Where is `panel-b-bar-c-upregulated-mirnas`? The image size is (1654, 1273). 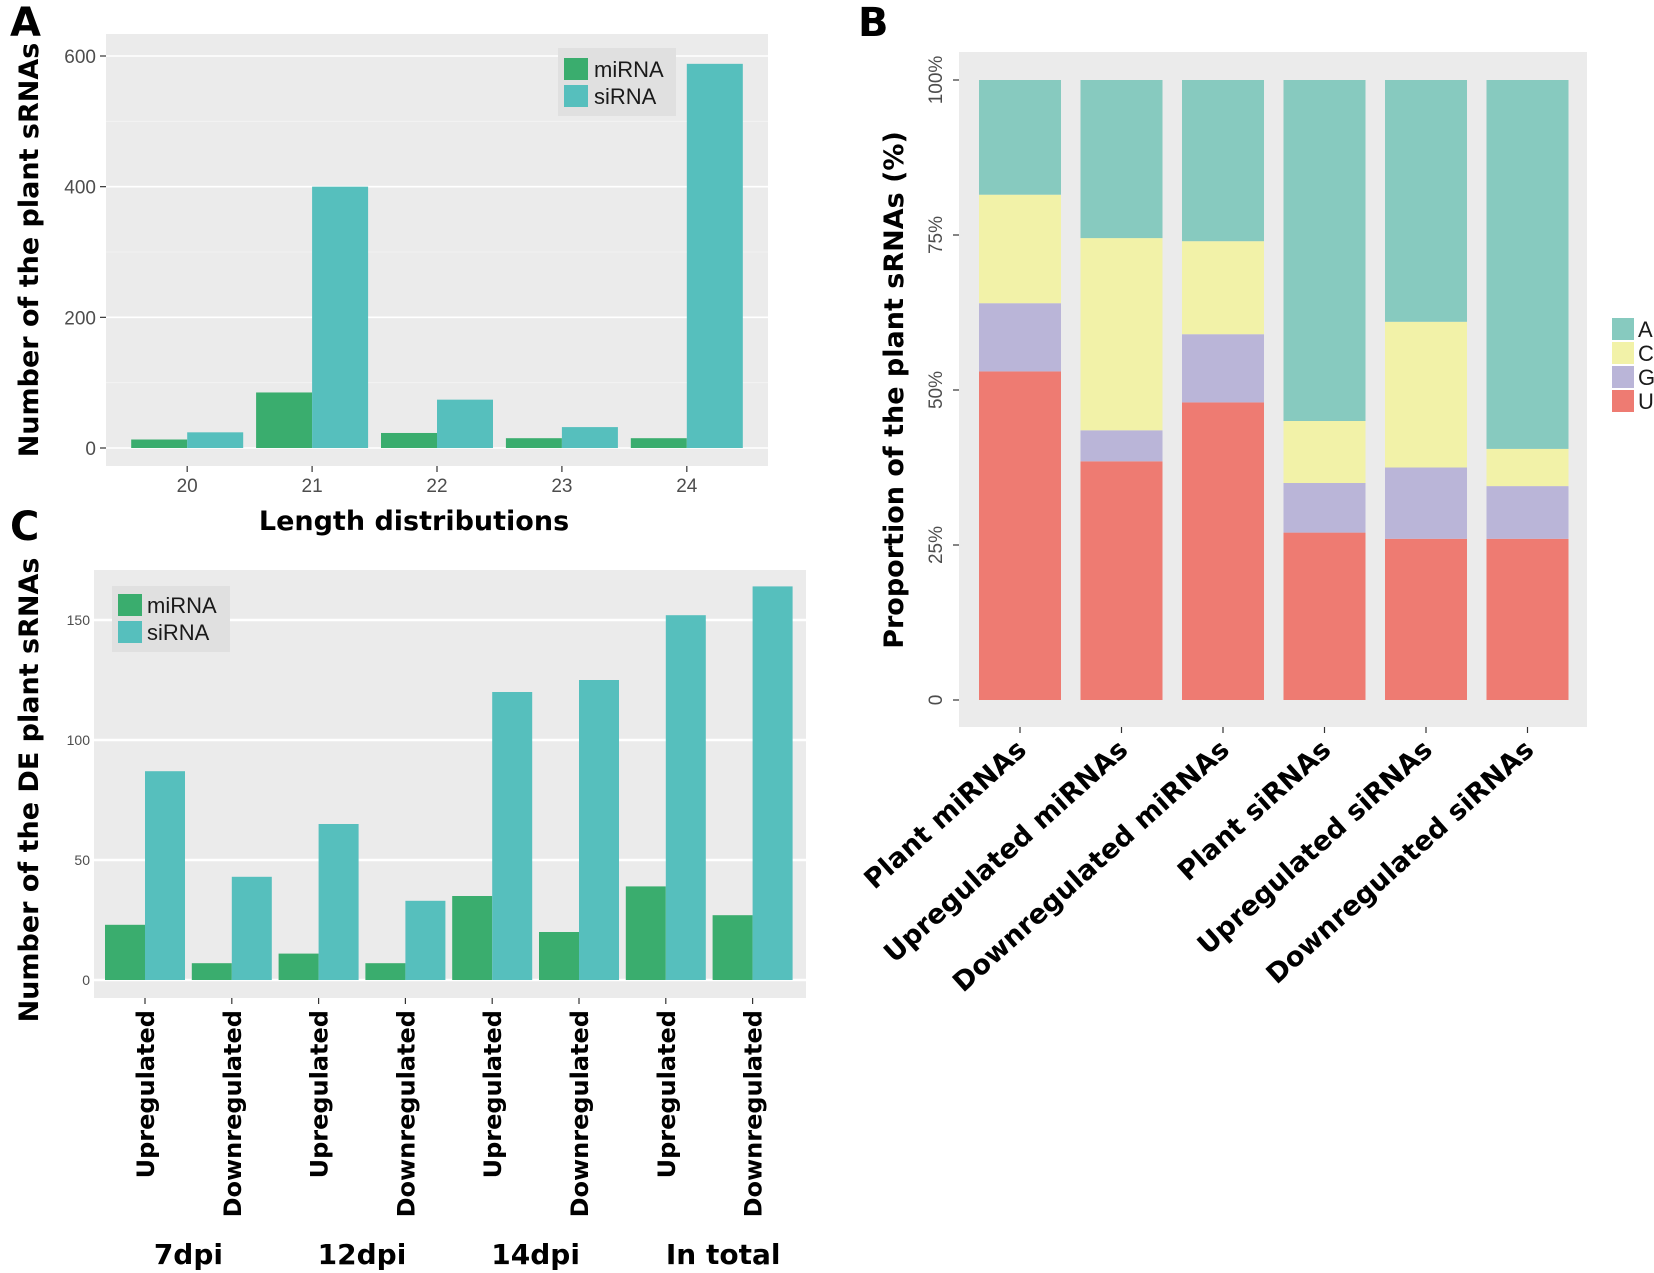
panel-b-bar-c-upregulated-mirnas is located at coordinates (1121, 334).